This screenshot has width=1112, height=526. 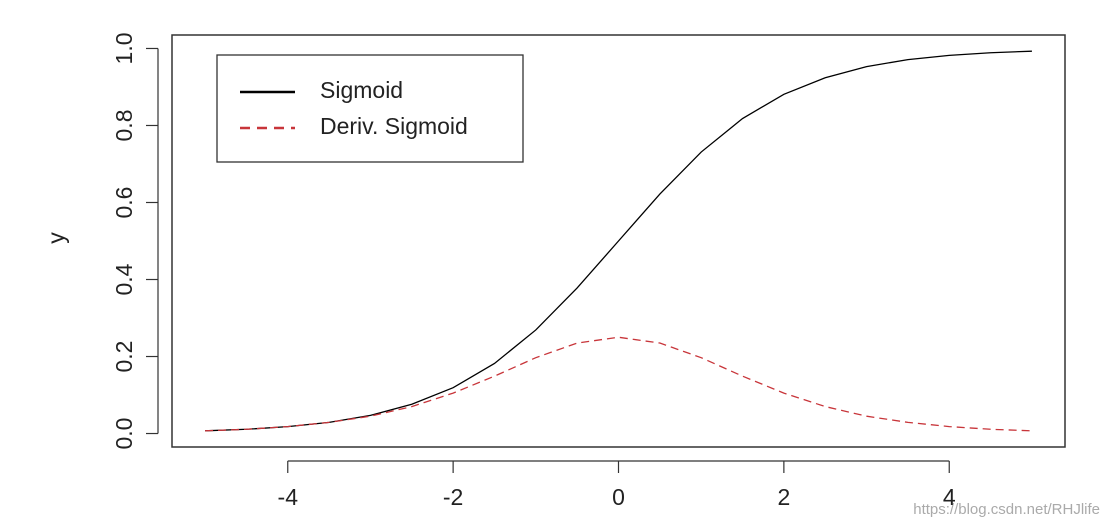 I want to click on legend-box, so click(x=370, y=108).